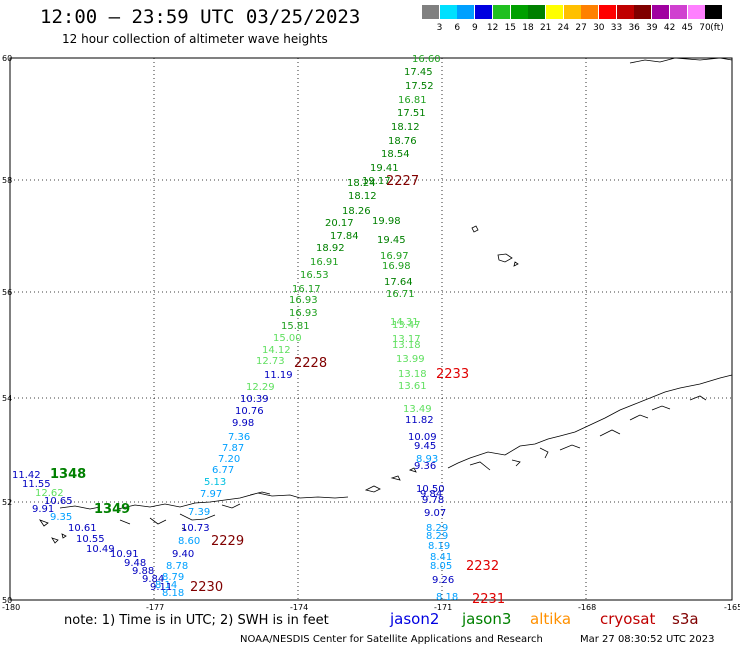 The width and height of the screenshot is (740, 650). Describe the element at coordinates (233, 448) in the screenshot. I see `wave-height-label: 7.87` at that location.